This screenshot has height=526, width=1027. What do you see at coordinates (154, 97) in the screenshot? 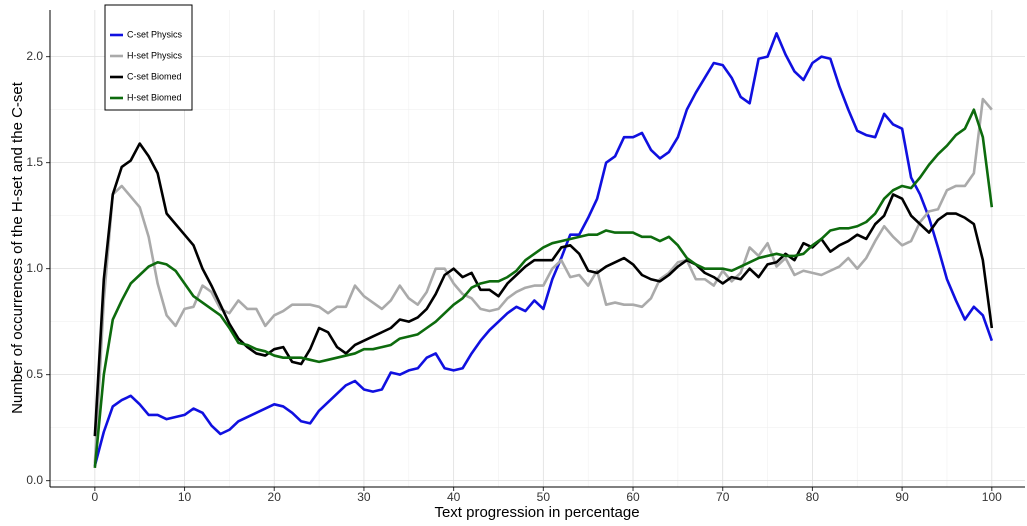
I see `legend-label: H-set Biomed` at bounding box center [154, 97].